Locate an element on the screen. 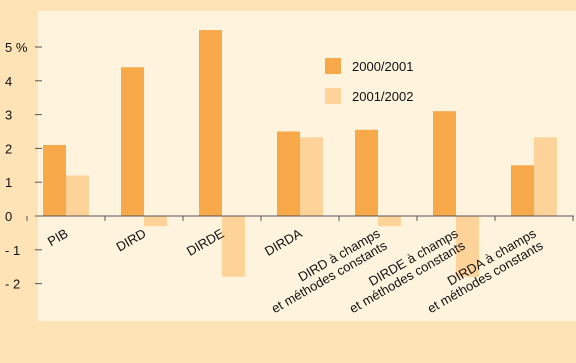 This screenshot has height=363, width=576. legend-label: 2000/2001 is located at coordinates (382, 66).